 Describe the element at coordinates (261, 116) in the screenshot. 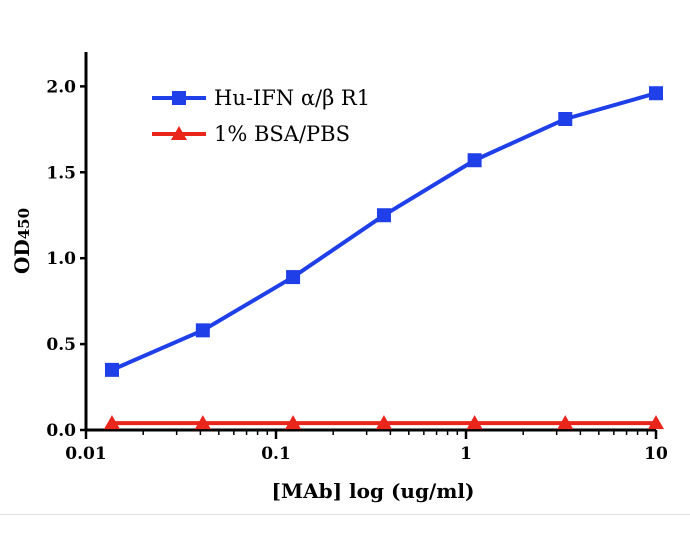

I see `legend: Hu-IFN α/β R1 1% BSA/PBS` at that location.